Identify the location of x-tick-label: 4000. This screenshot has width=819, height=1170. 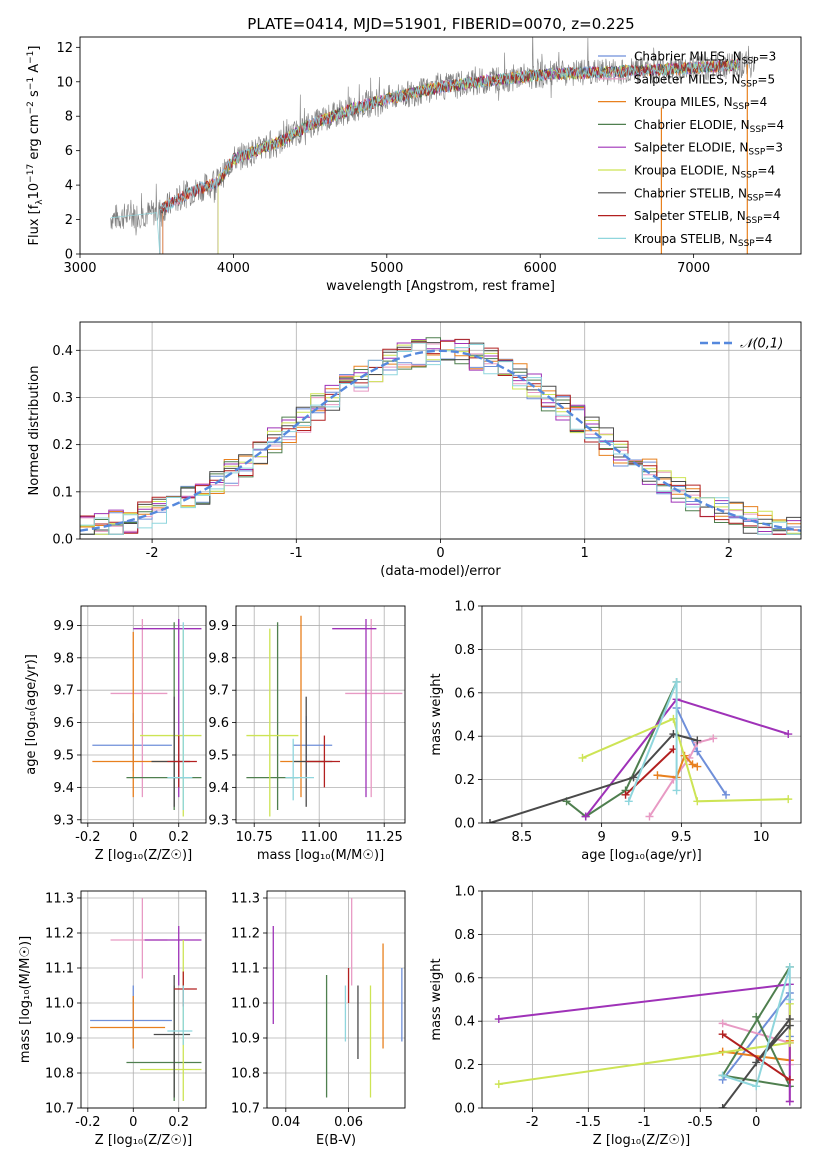
(233, 268).